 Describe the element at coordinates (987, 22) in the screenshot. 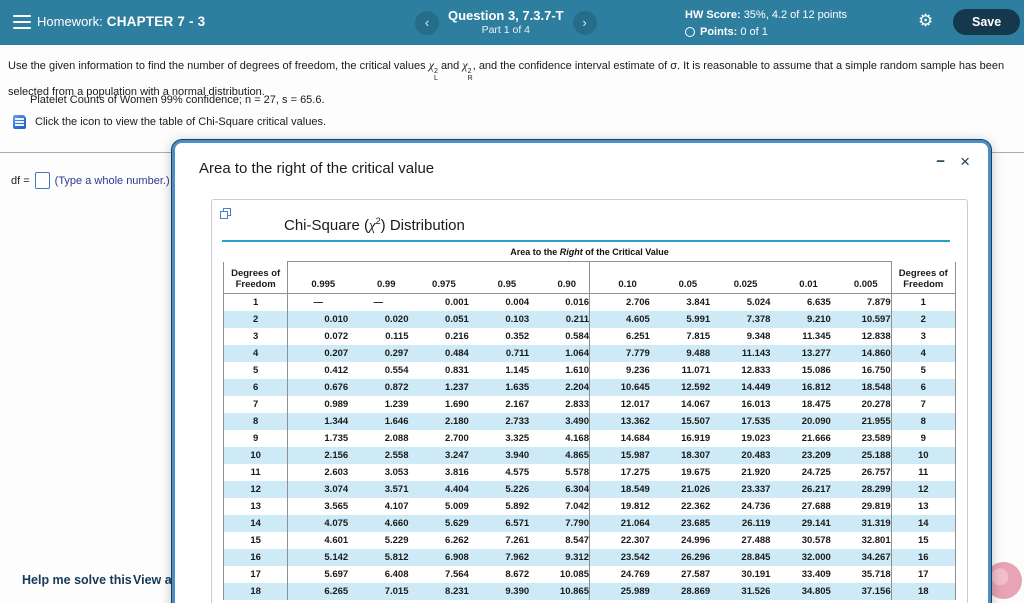

I see `save-button: Save` at that location.